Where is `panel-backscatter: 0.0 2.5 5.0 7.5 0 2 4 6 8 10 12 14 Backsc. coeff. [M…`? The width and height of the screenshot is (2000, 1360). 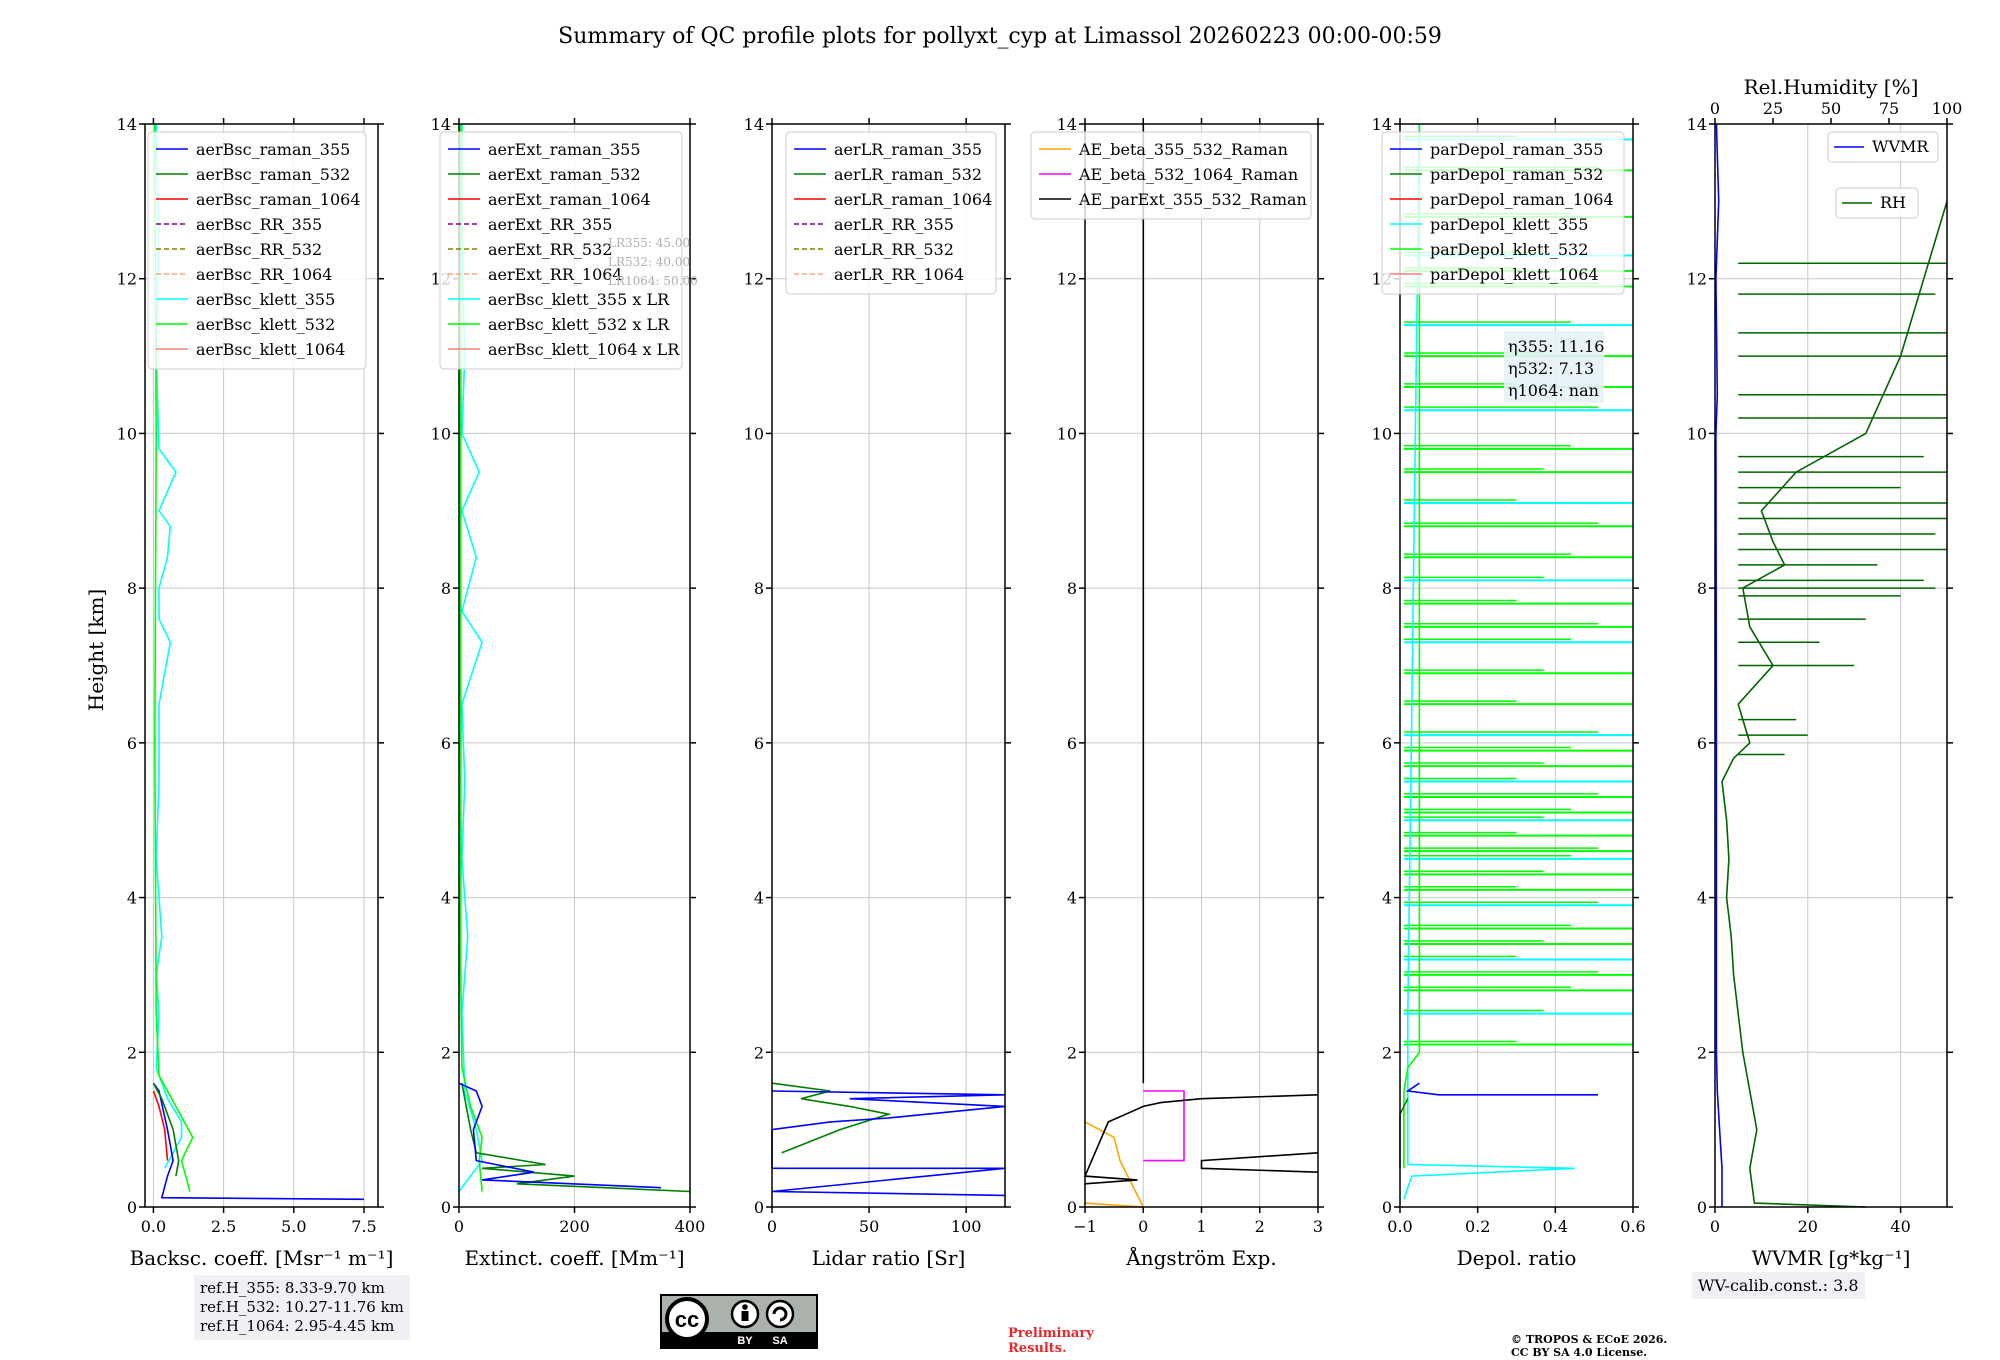 panel-backscatter: 0.0 2.5 5.0 7.5 0 2 4 6 8 10 12 14 Backsc. coeff. [M… is located at coordinates (255, 692).